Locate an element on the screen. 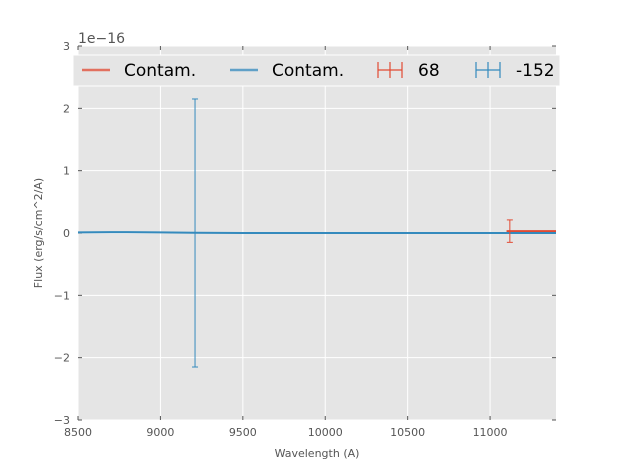 Image resolution: width=617 pixels, height=467 pixels. series-line is located at coordinates (316, 232).